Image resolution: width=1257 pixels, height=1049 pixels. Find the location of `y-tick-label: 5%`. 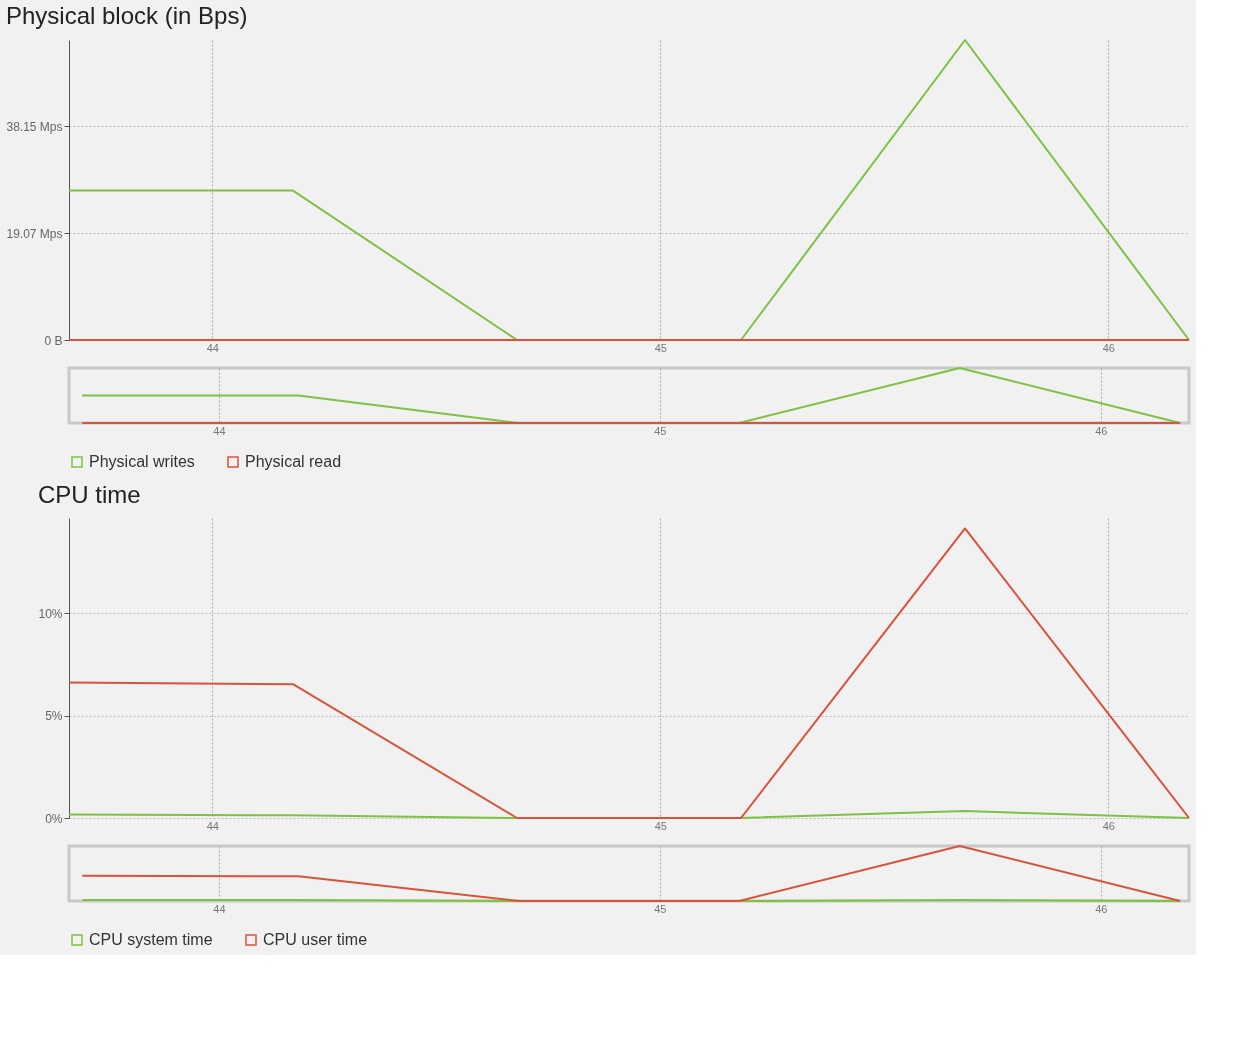

y-tick-label: 5% is located at coordinates (54, 716).